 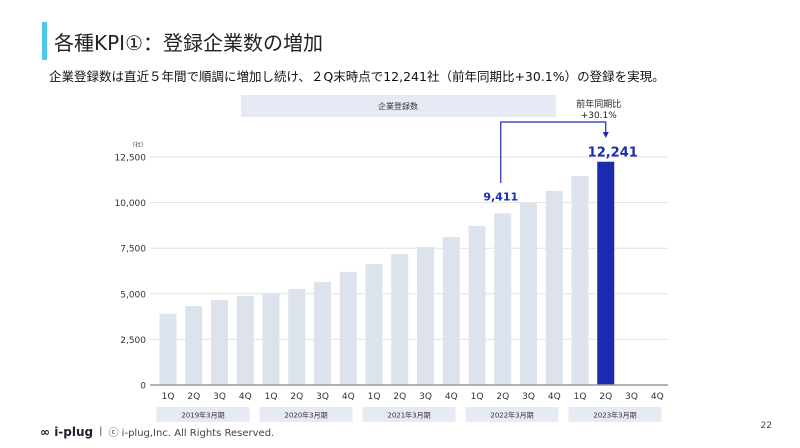 I want to click on period-label: 2020年3月期, so click(x=305, y=415).